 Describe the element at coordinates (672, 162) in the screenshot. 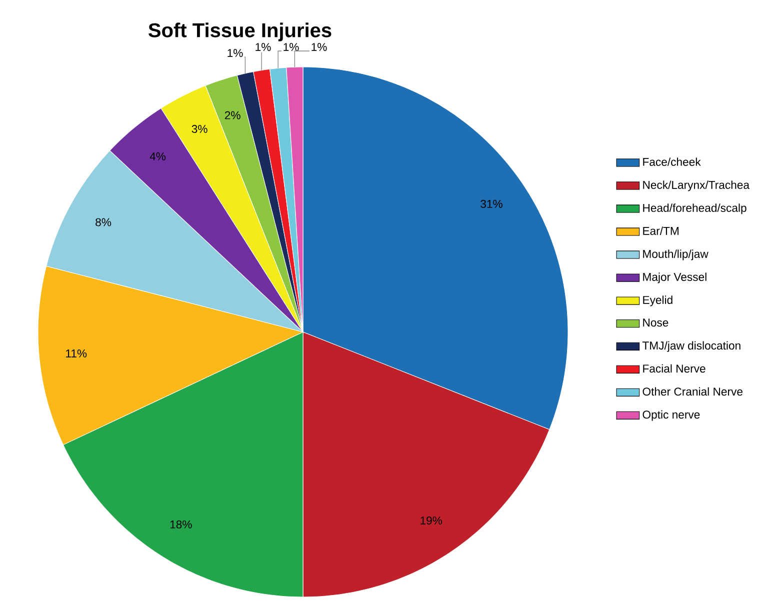

I see `legend-label: Face/cheek` at that location.